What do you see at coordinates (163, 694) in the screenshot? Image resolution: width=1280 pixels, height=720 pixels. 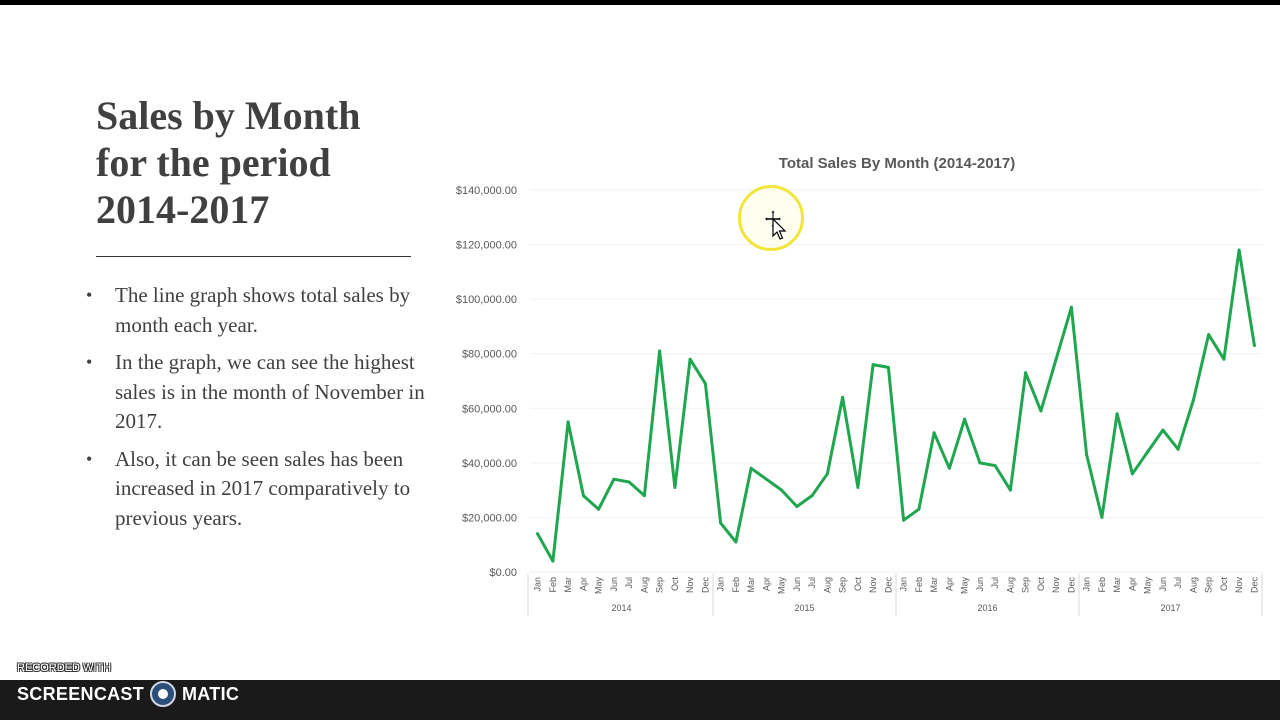 I see `screencast-o-matic-logo-icon` at bounding box center [163, 694].